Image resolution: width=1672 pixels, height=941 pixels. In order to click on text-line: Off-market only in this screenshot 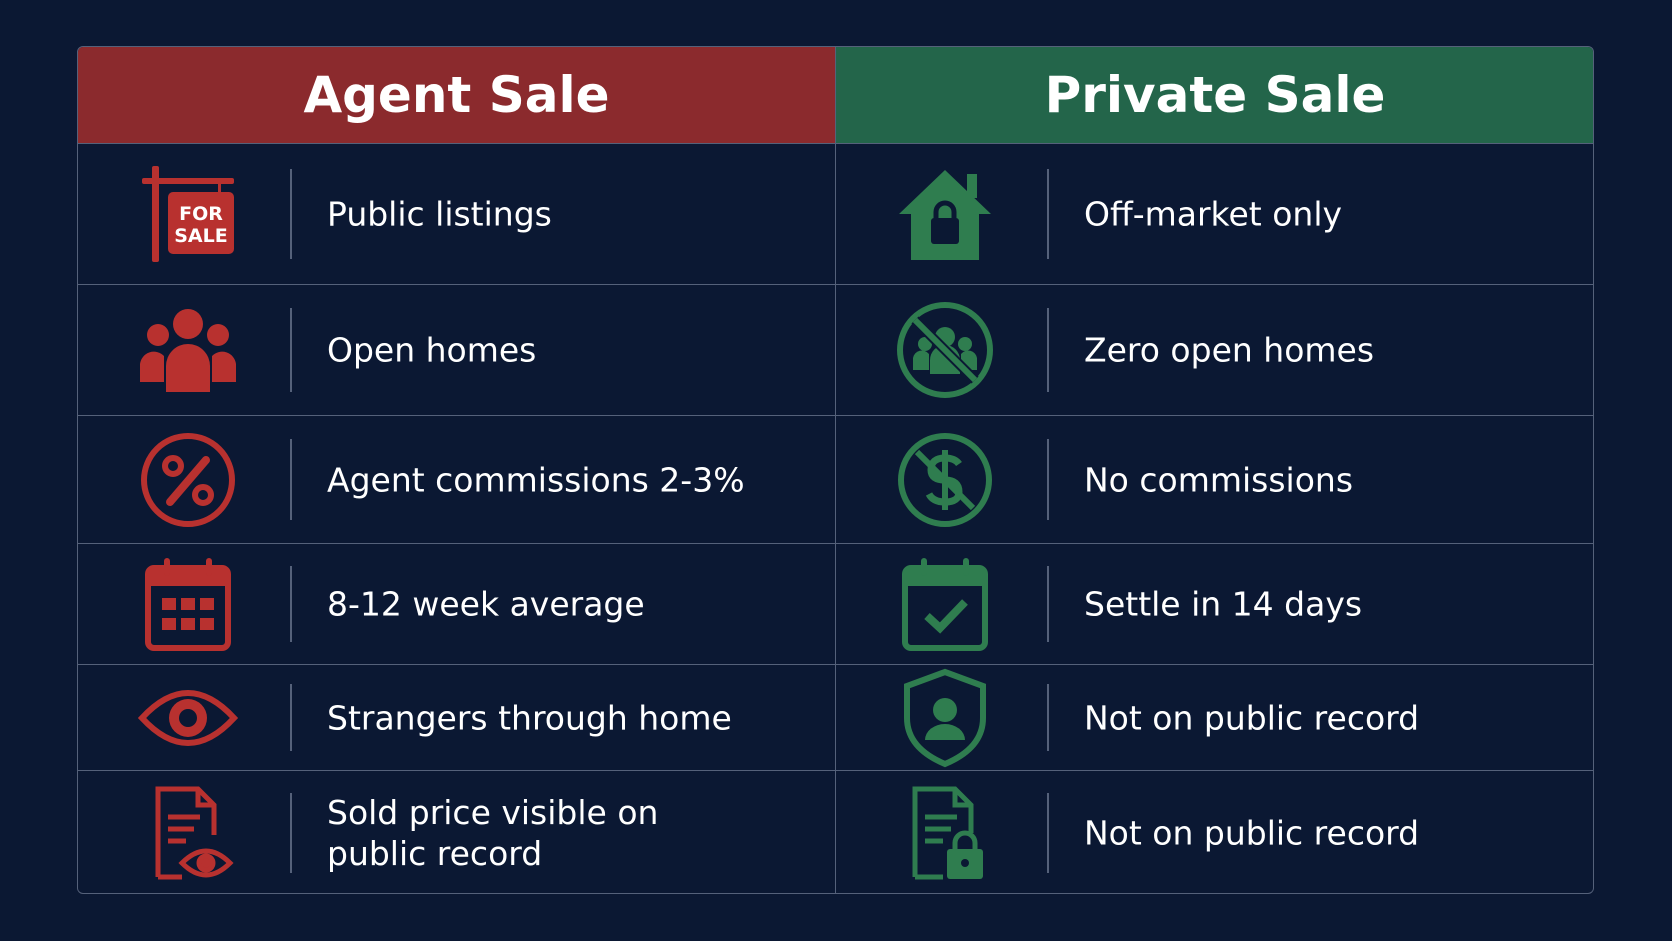, I will do `click(1213, 214)`.